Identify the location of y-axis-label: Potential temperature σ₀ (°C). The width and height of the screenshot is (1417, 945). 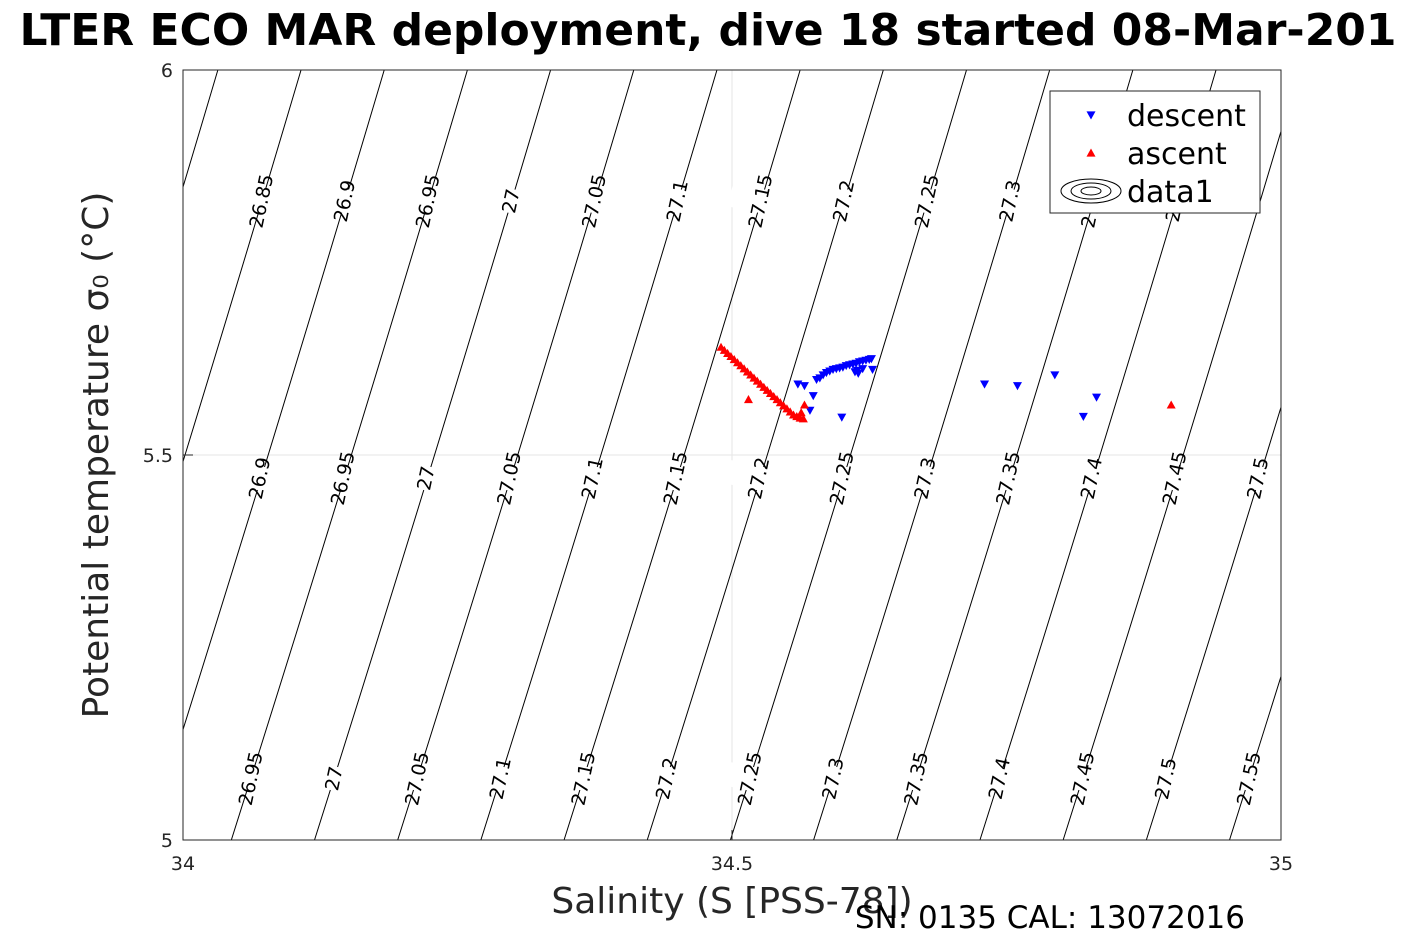
(96, 455).